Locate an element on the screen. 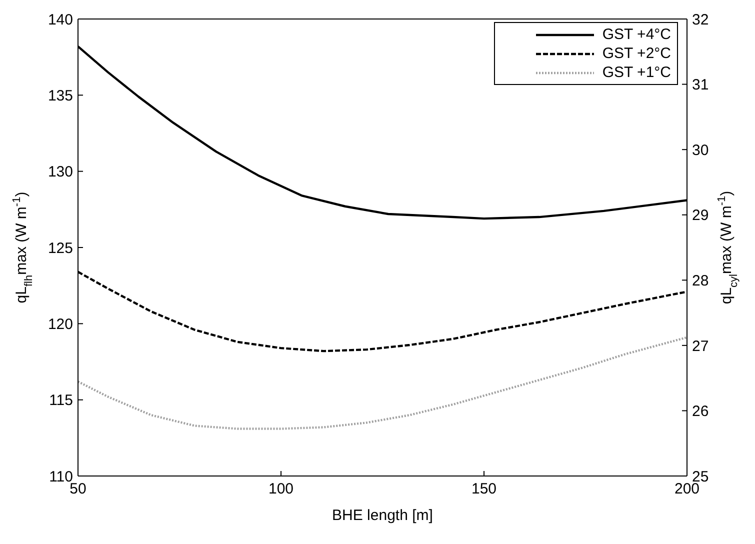 The width and height of the screenshot is (755, 544). y-tick-label: 125 is located at coordinates (60, 248).